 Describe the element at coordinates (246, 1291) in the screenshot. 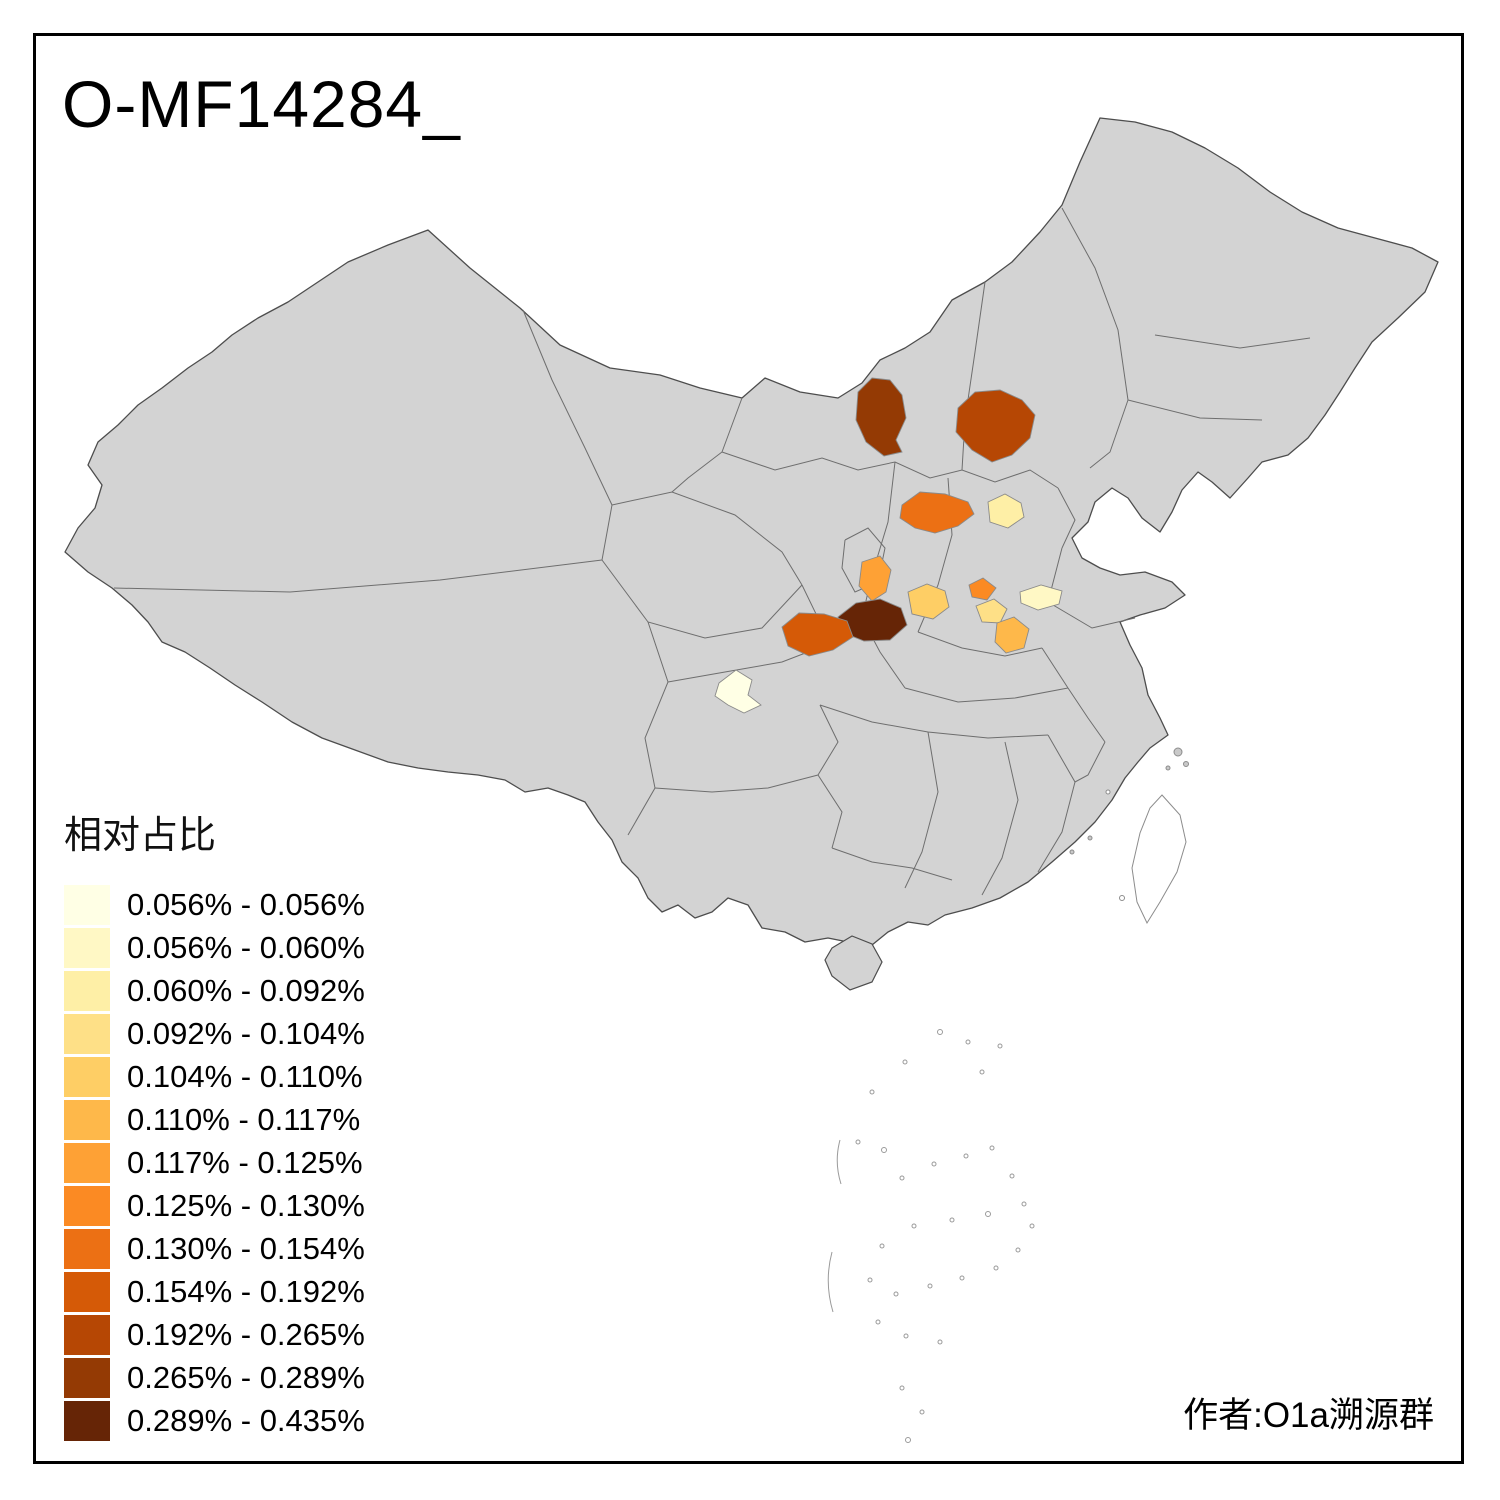

I see `legend-label: 0.154% - 0.192%` at that location.